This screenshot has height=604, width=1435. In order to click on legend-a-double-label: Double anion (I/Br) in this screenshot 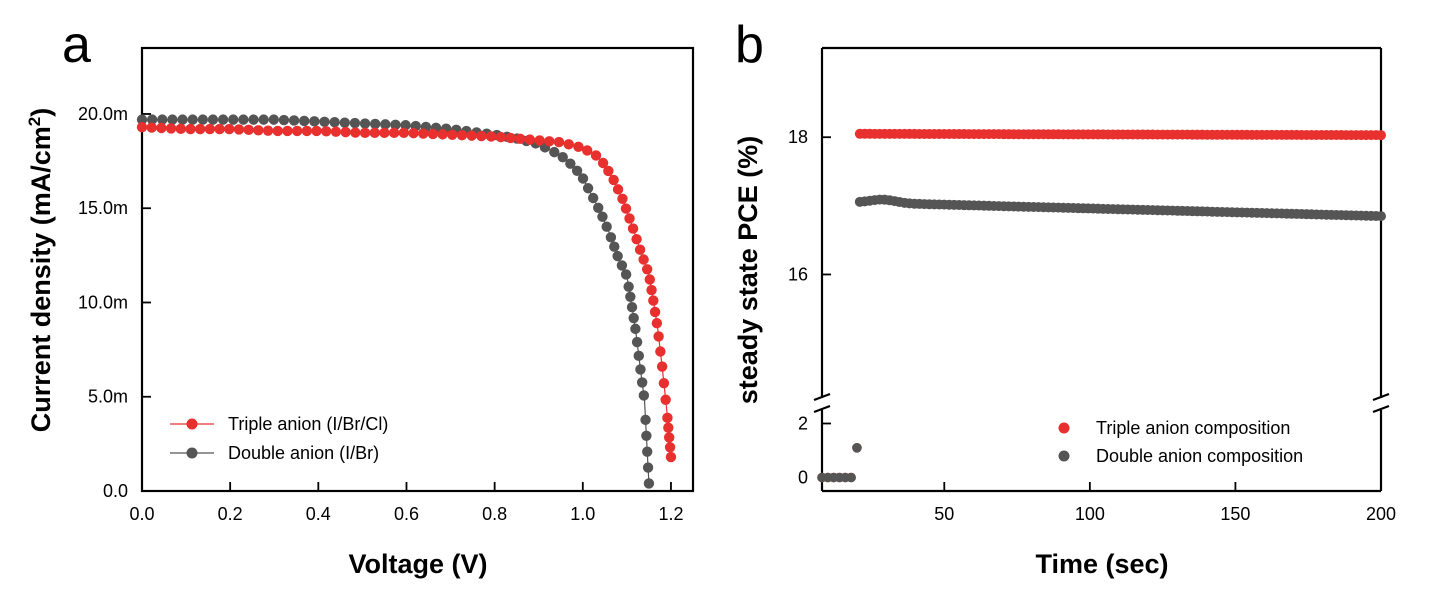, I will do `click(303, 453)`.